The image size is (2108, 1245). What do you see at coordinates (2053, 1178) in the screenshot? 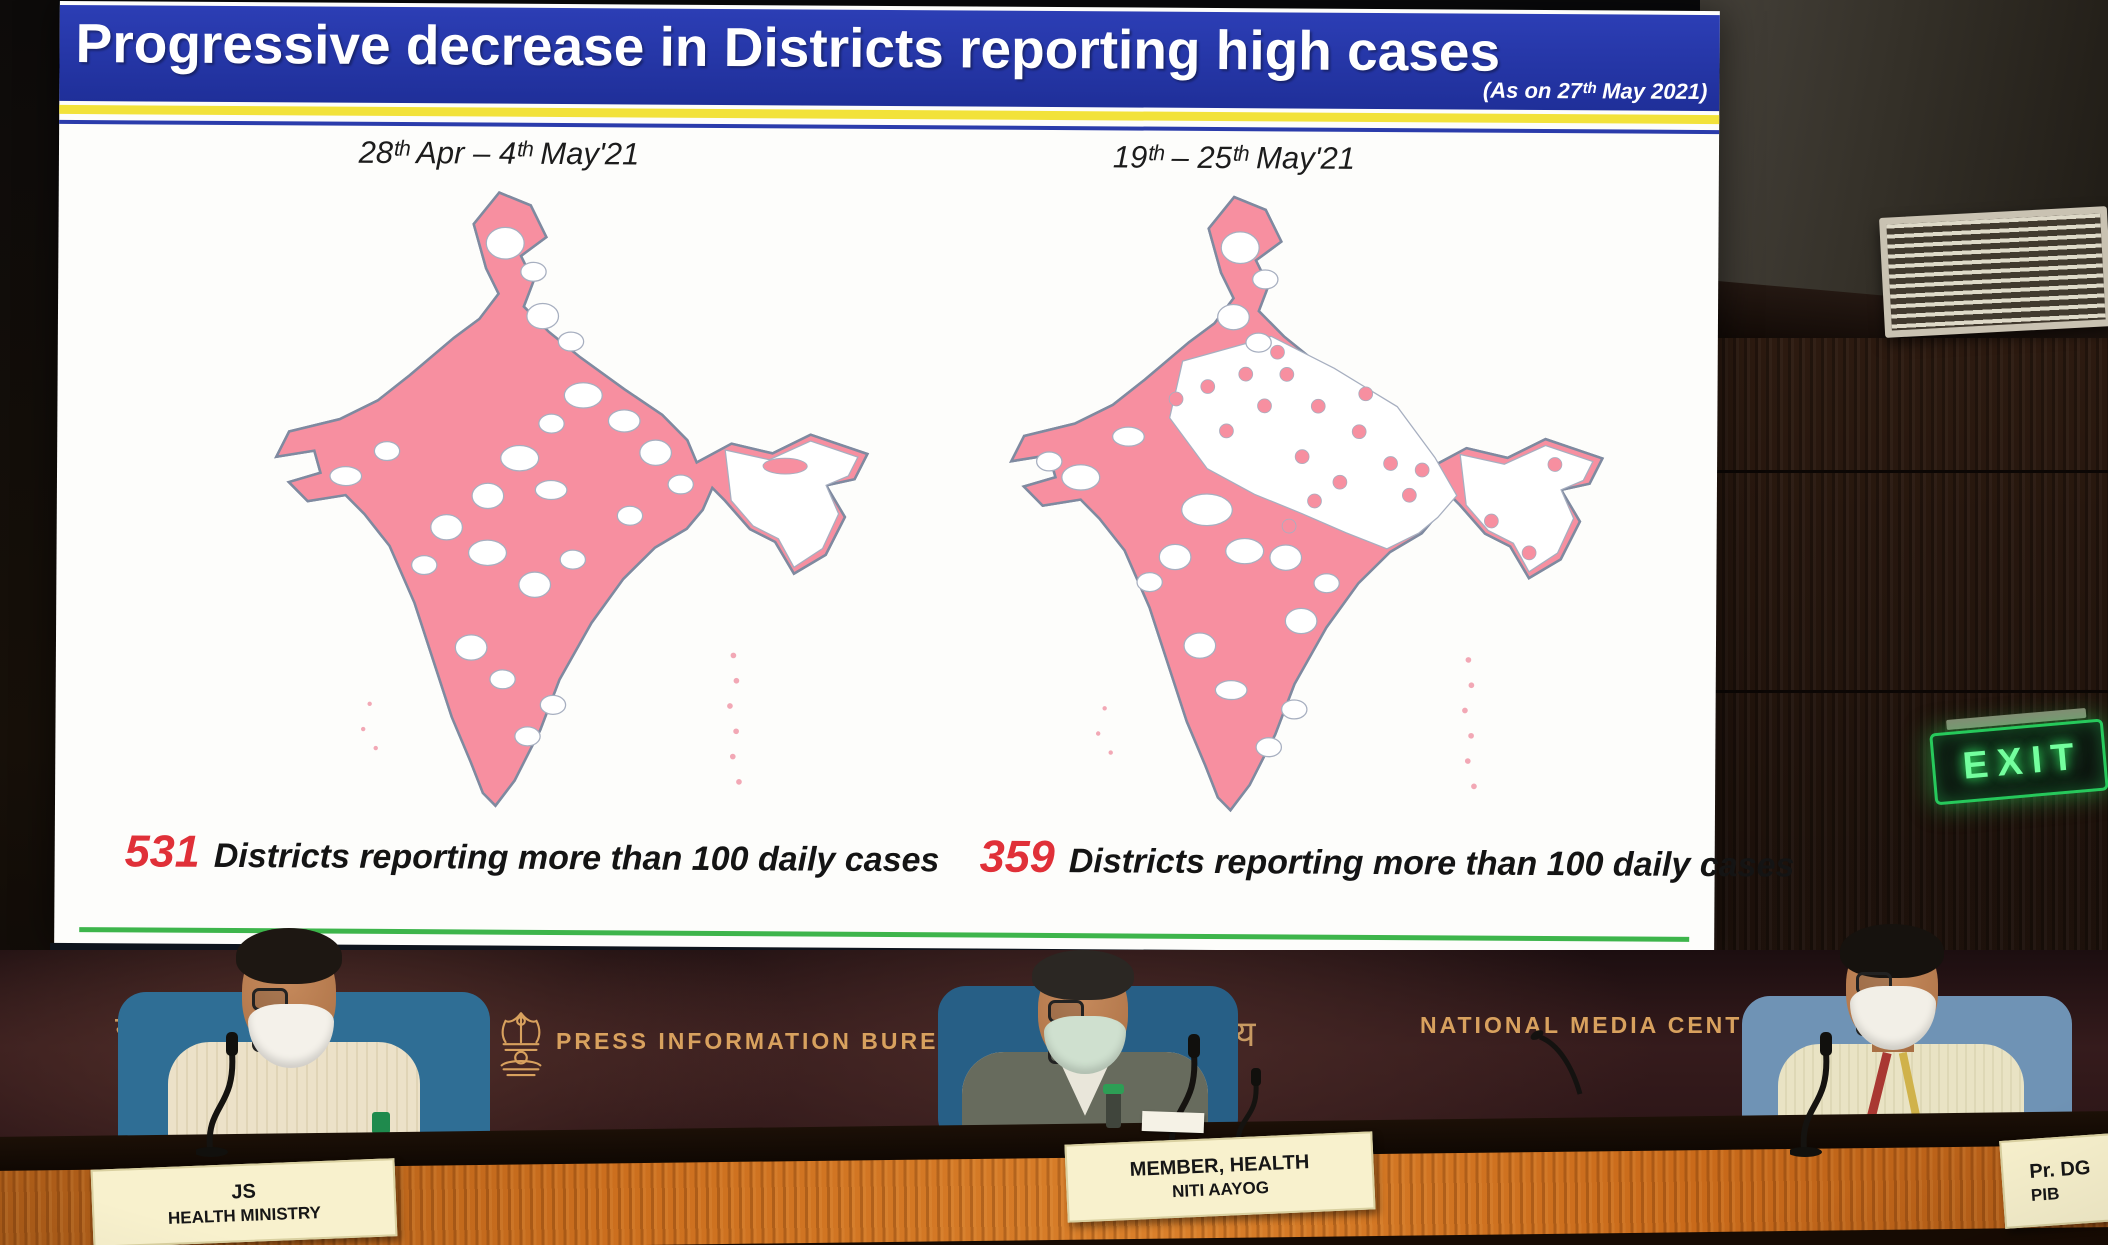
I see `nameplate-right: Pr. DG PIB` at bounding box center [2053, 1178].